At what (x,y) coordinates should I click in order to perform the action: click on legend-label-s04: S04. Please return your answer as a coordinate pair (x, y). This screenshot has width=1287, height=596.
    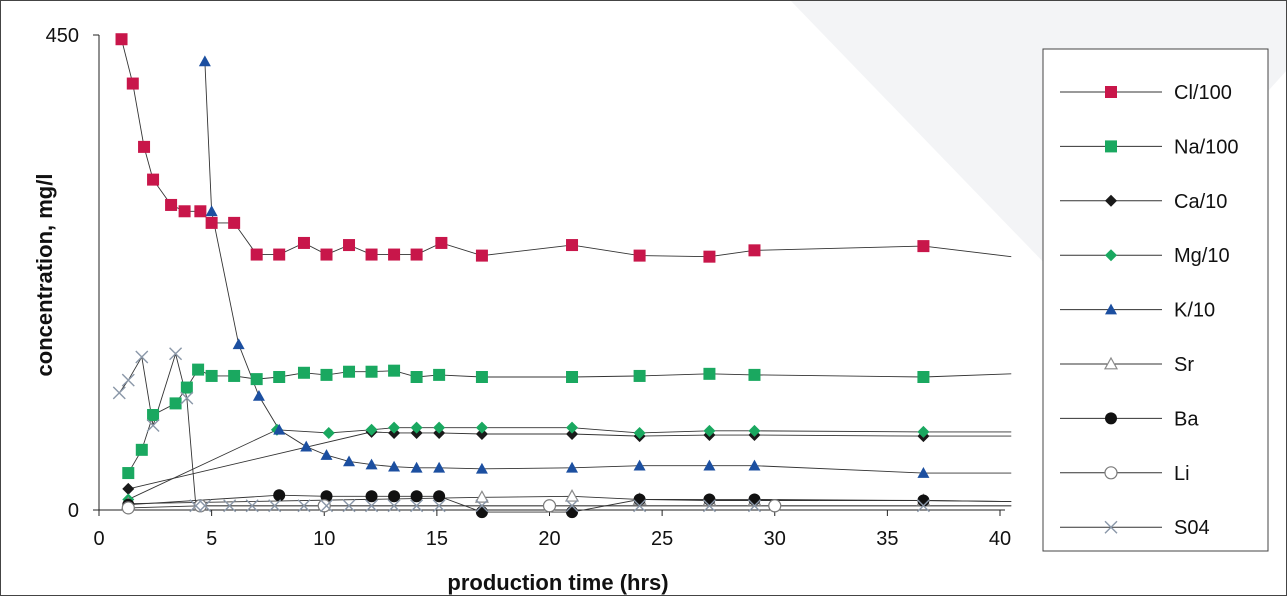
    Looking at the image, I should click on (1192, 528).